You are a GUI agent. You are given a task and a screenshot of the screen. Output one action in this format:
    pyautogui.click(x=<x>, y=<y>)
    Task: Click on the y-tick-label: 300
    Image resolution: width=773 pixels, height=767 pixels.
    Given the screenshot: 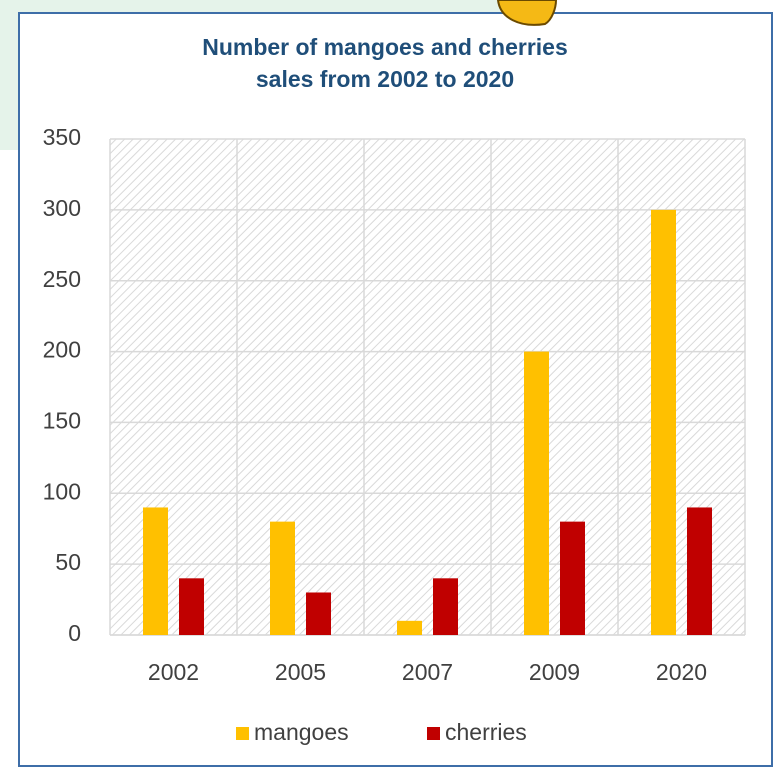 What is the action you would take?
    pyautogui.click(x=62, y=208)
    